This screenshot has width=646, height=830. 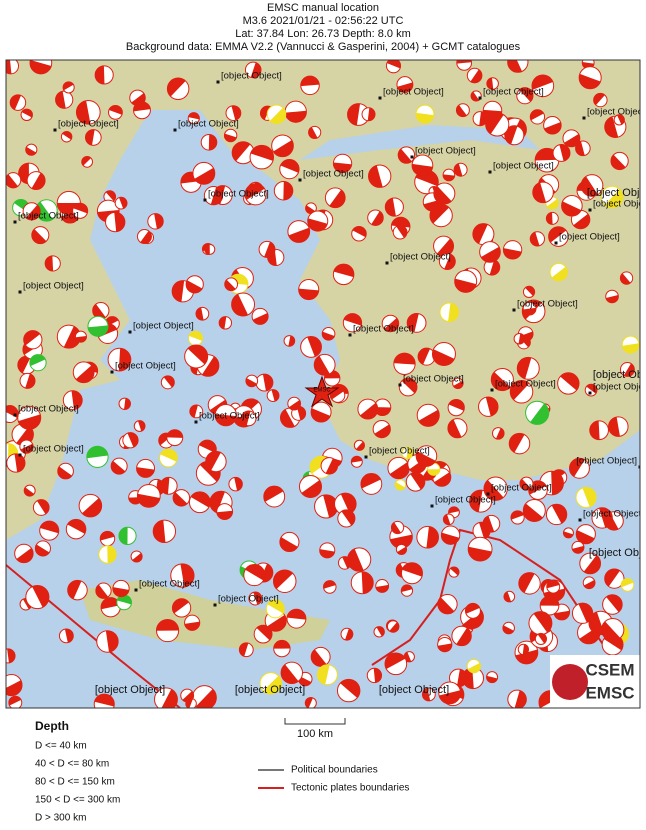 What do you see at coordinates (77, 800) in the screenshot?
I see `legend-item: 150 < D <= 300 km` at bounding box center [77, 800].